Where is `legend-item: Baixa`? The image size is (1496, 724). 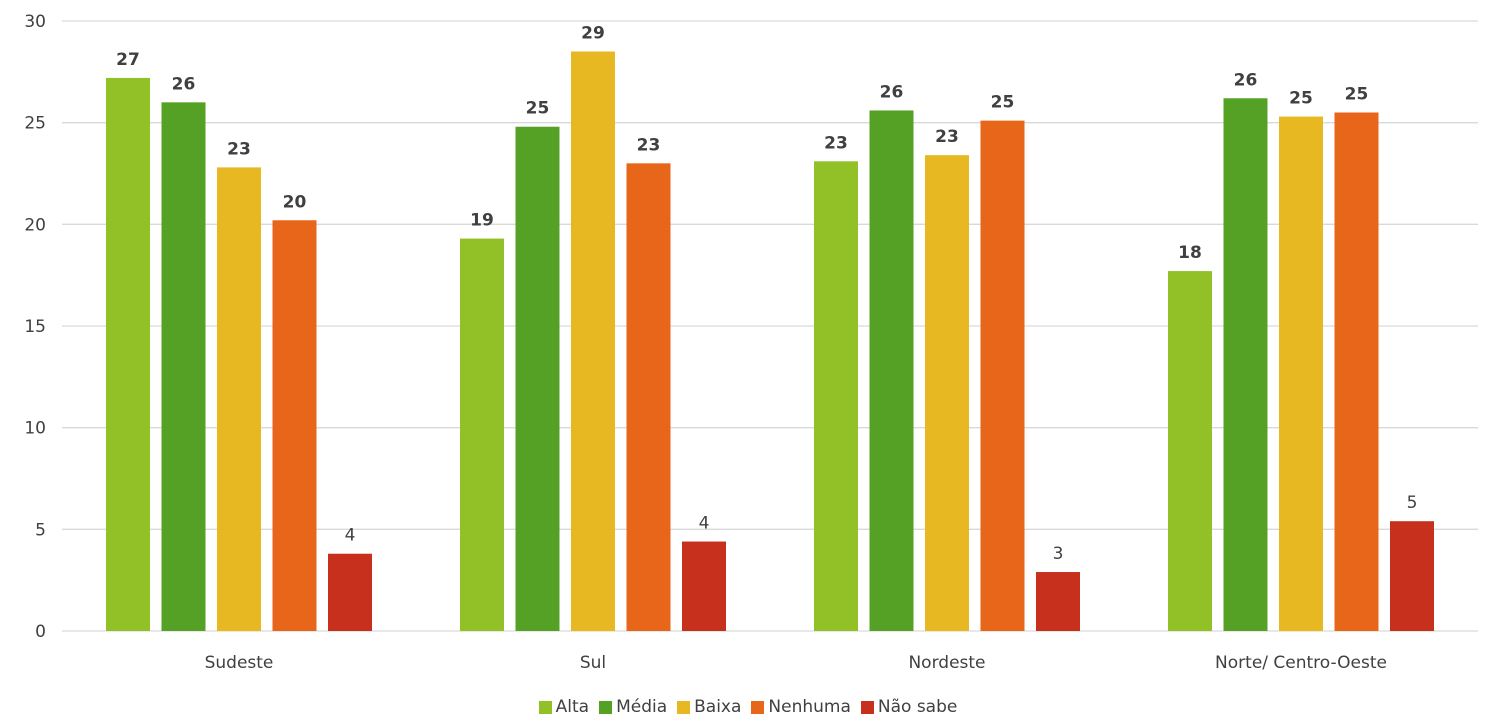
legend-item: Baixa is located at coordinates (709, 707).